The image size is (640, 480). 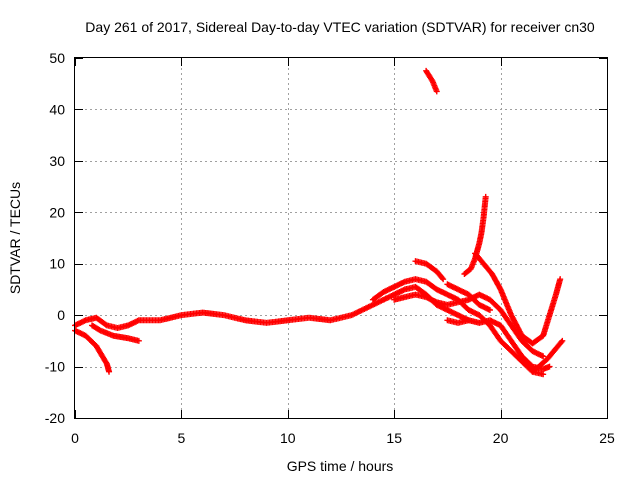 What do you see at coordinates (340, 466) in the screenshot?
I see `x-axis-label: GPS time / hours` at bounding box center [340, 466].